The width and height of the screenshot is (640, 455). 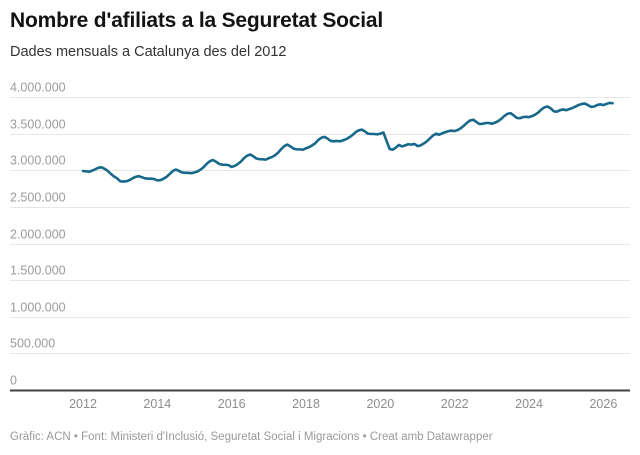 I want to click on chart-subtitle: Dades mensuals a Catalunya des del 2012, so click(x=148, y=52).